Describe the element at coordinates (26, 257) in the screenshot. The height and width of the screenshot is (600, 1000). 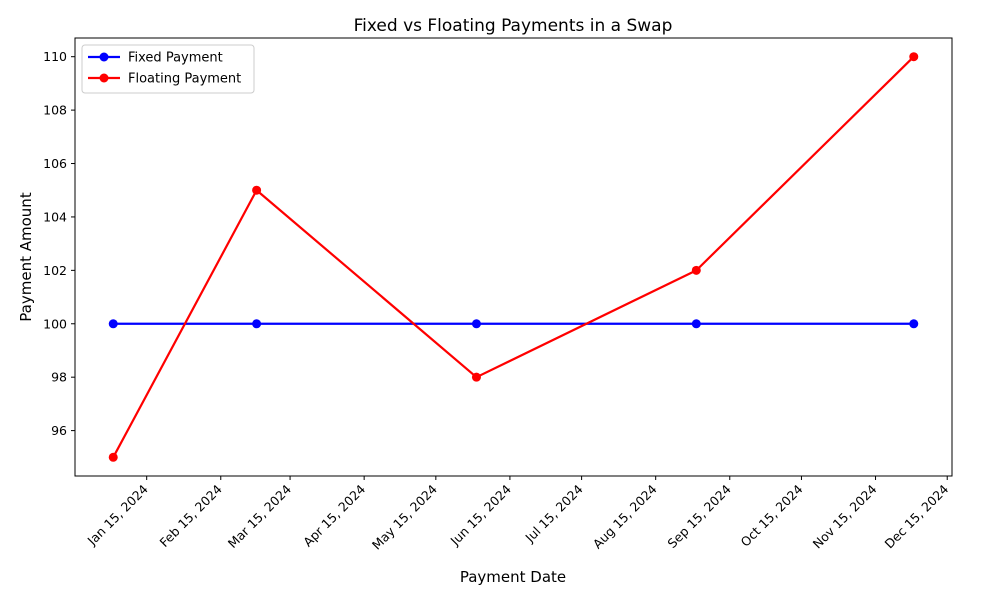
I see `y-axis-label: Payment Amount` at that location.